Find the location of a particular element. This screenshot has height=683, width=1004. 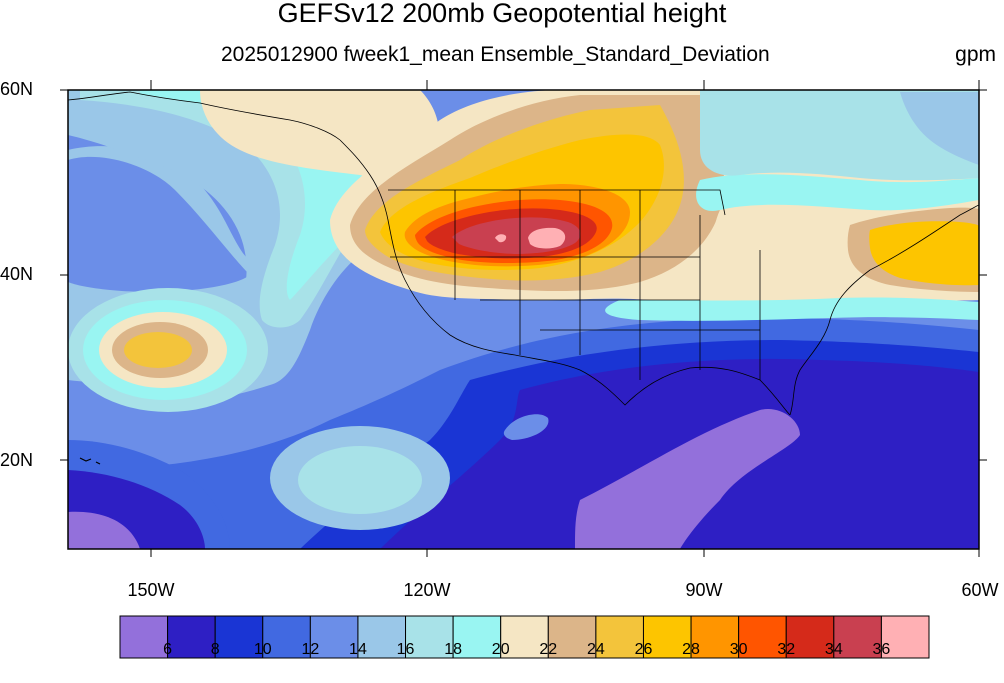

lat-label-20n: 20N is located at coordinates (17, 460).